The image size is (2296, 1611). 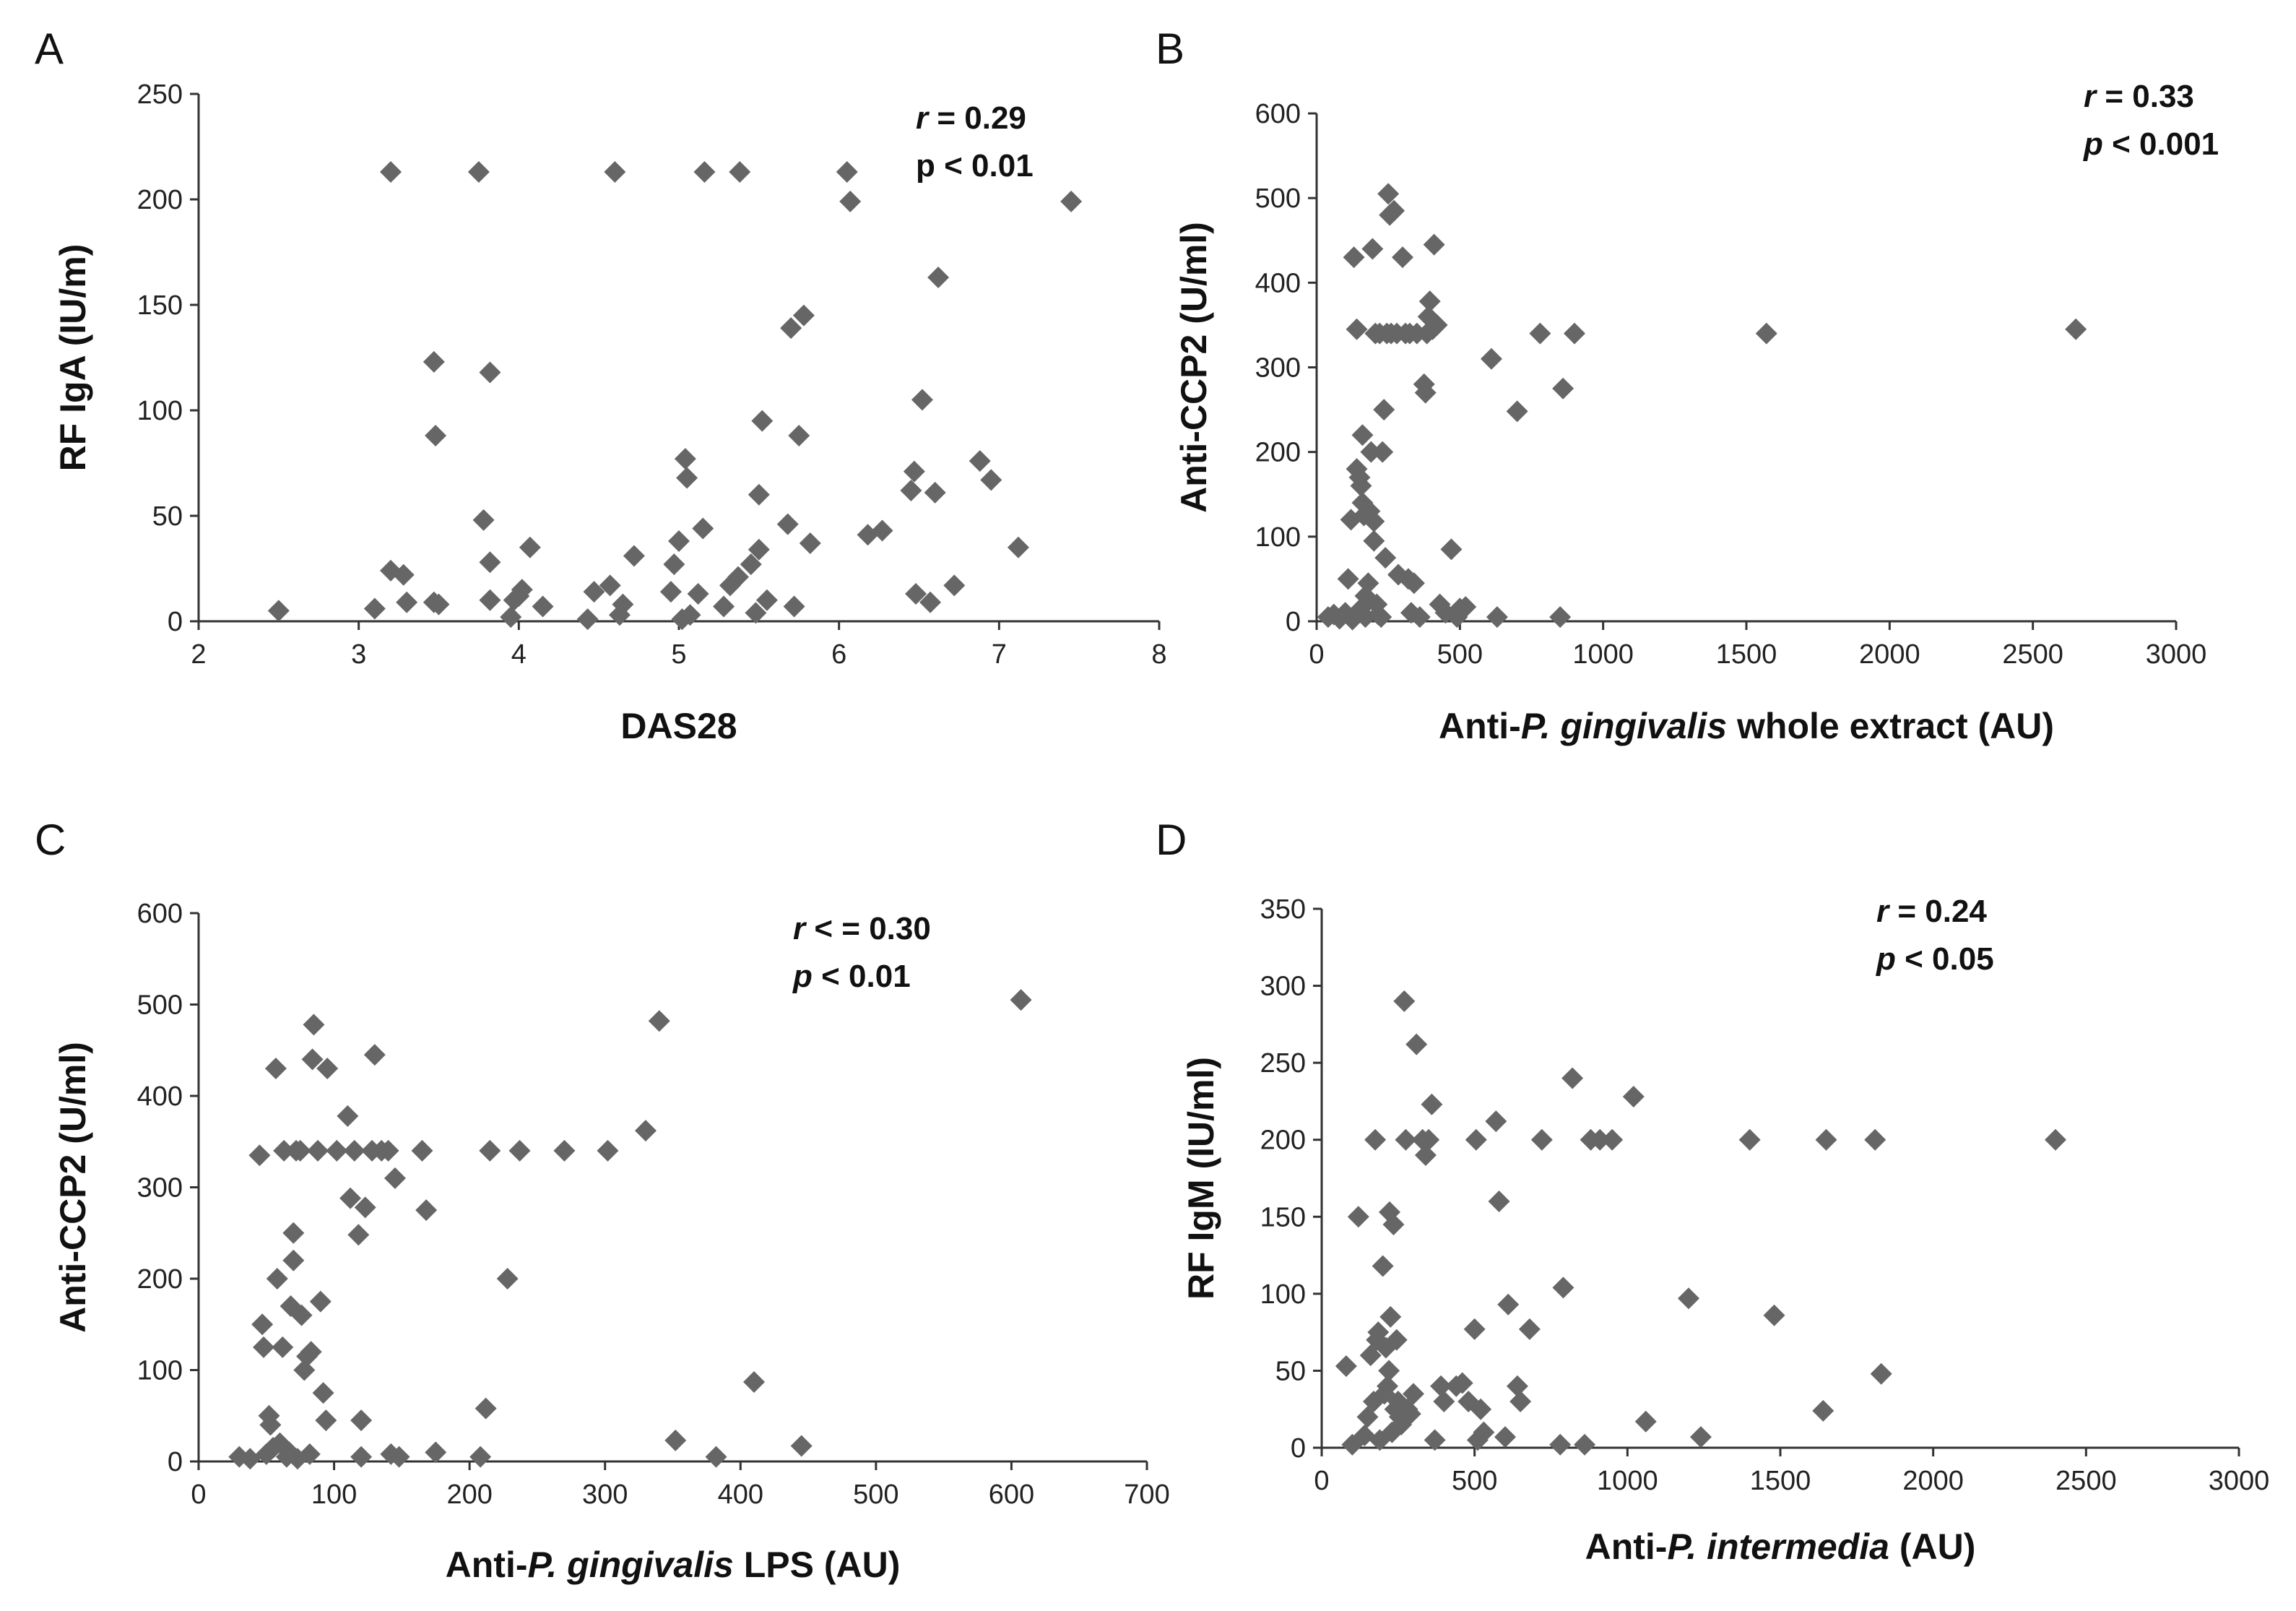 What do you see at coordinates (2161, 144) in the screenshot?
I see `correlation-annotation-part: < 0.001` at bounding box center [2161, 144].